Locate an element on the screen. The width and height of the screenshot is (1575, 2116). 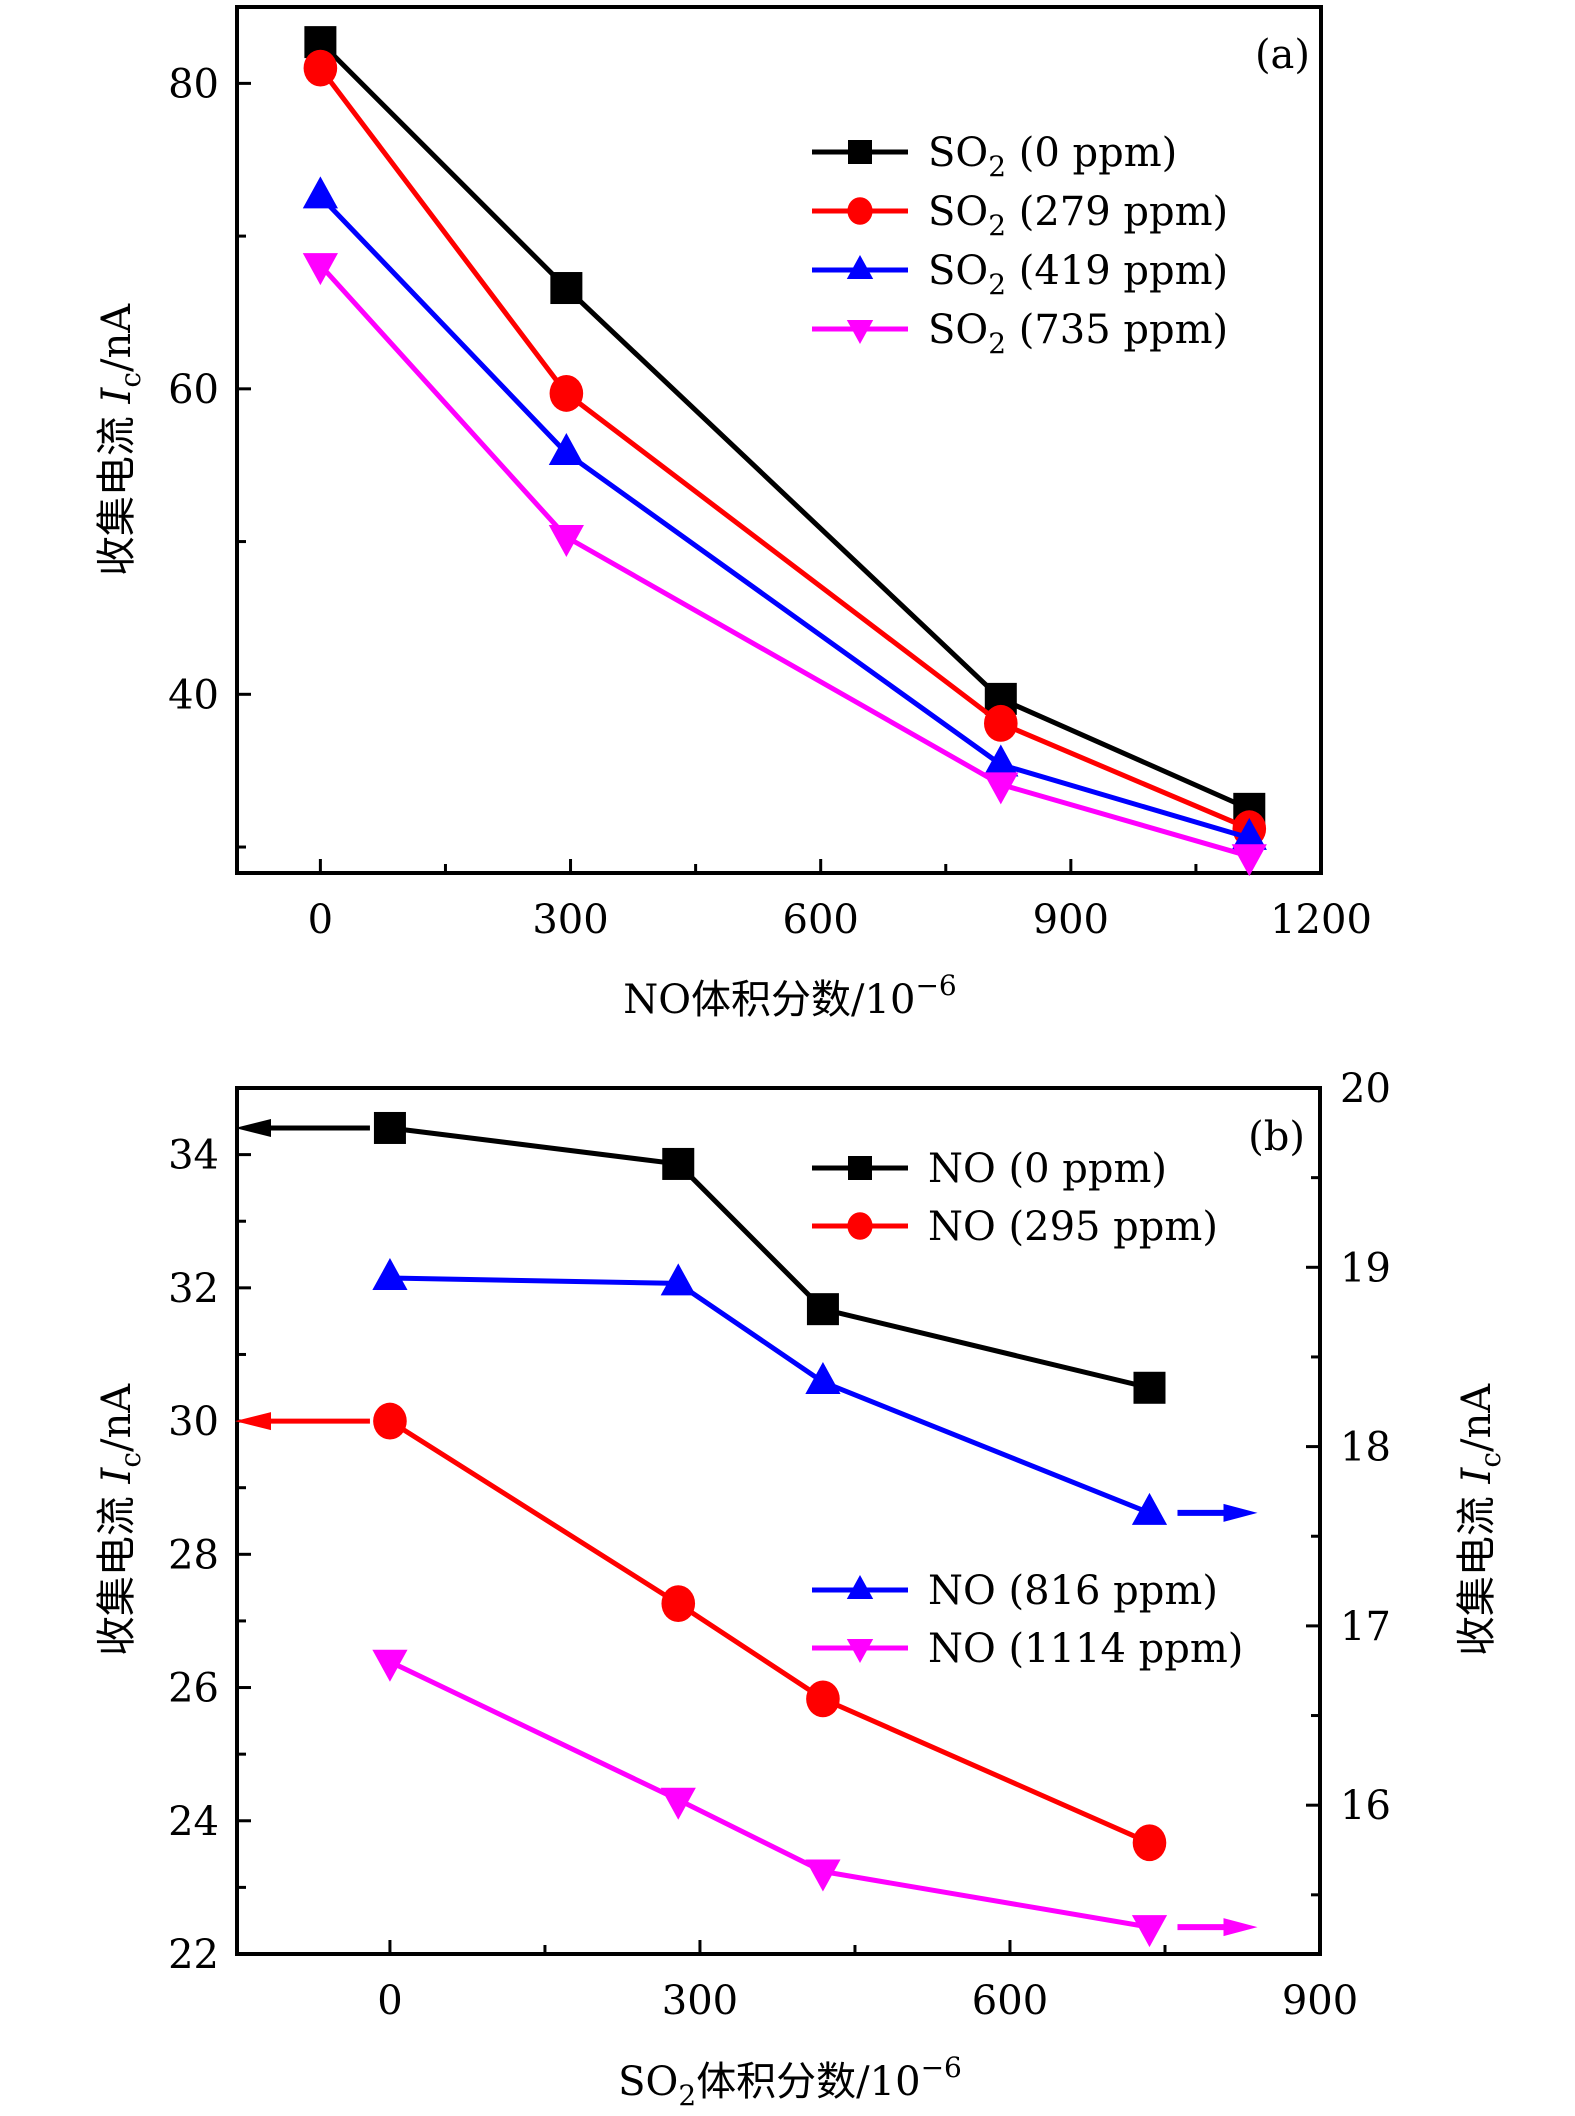
x-tick-label: 900 is located at coordinates (1320, 2001).